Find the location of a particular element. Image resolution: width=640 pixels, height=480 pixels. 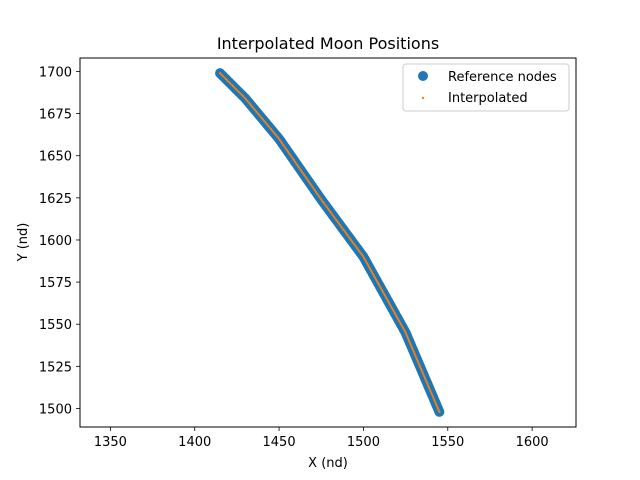

legend: Reference nodes Interpolated is located at coordinates (486, 87).